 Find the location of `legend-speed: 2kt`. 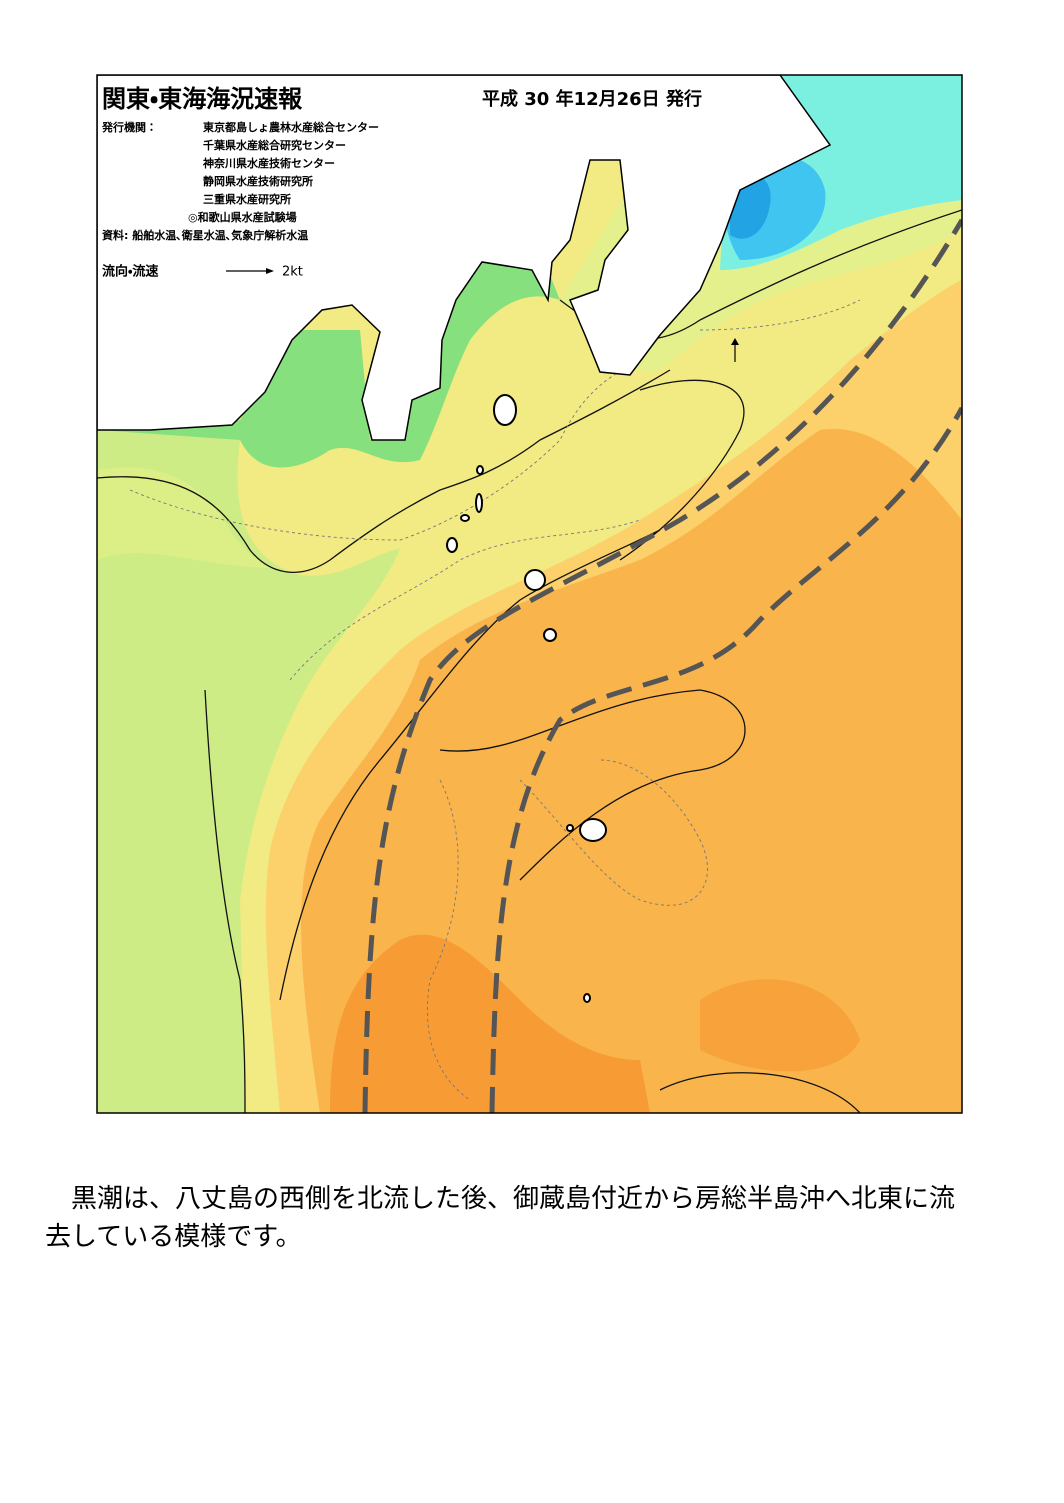

legend-speed: 2kt is located at coordinates (292, 272).